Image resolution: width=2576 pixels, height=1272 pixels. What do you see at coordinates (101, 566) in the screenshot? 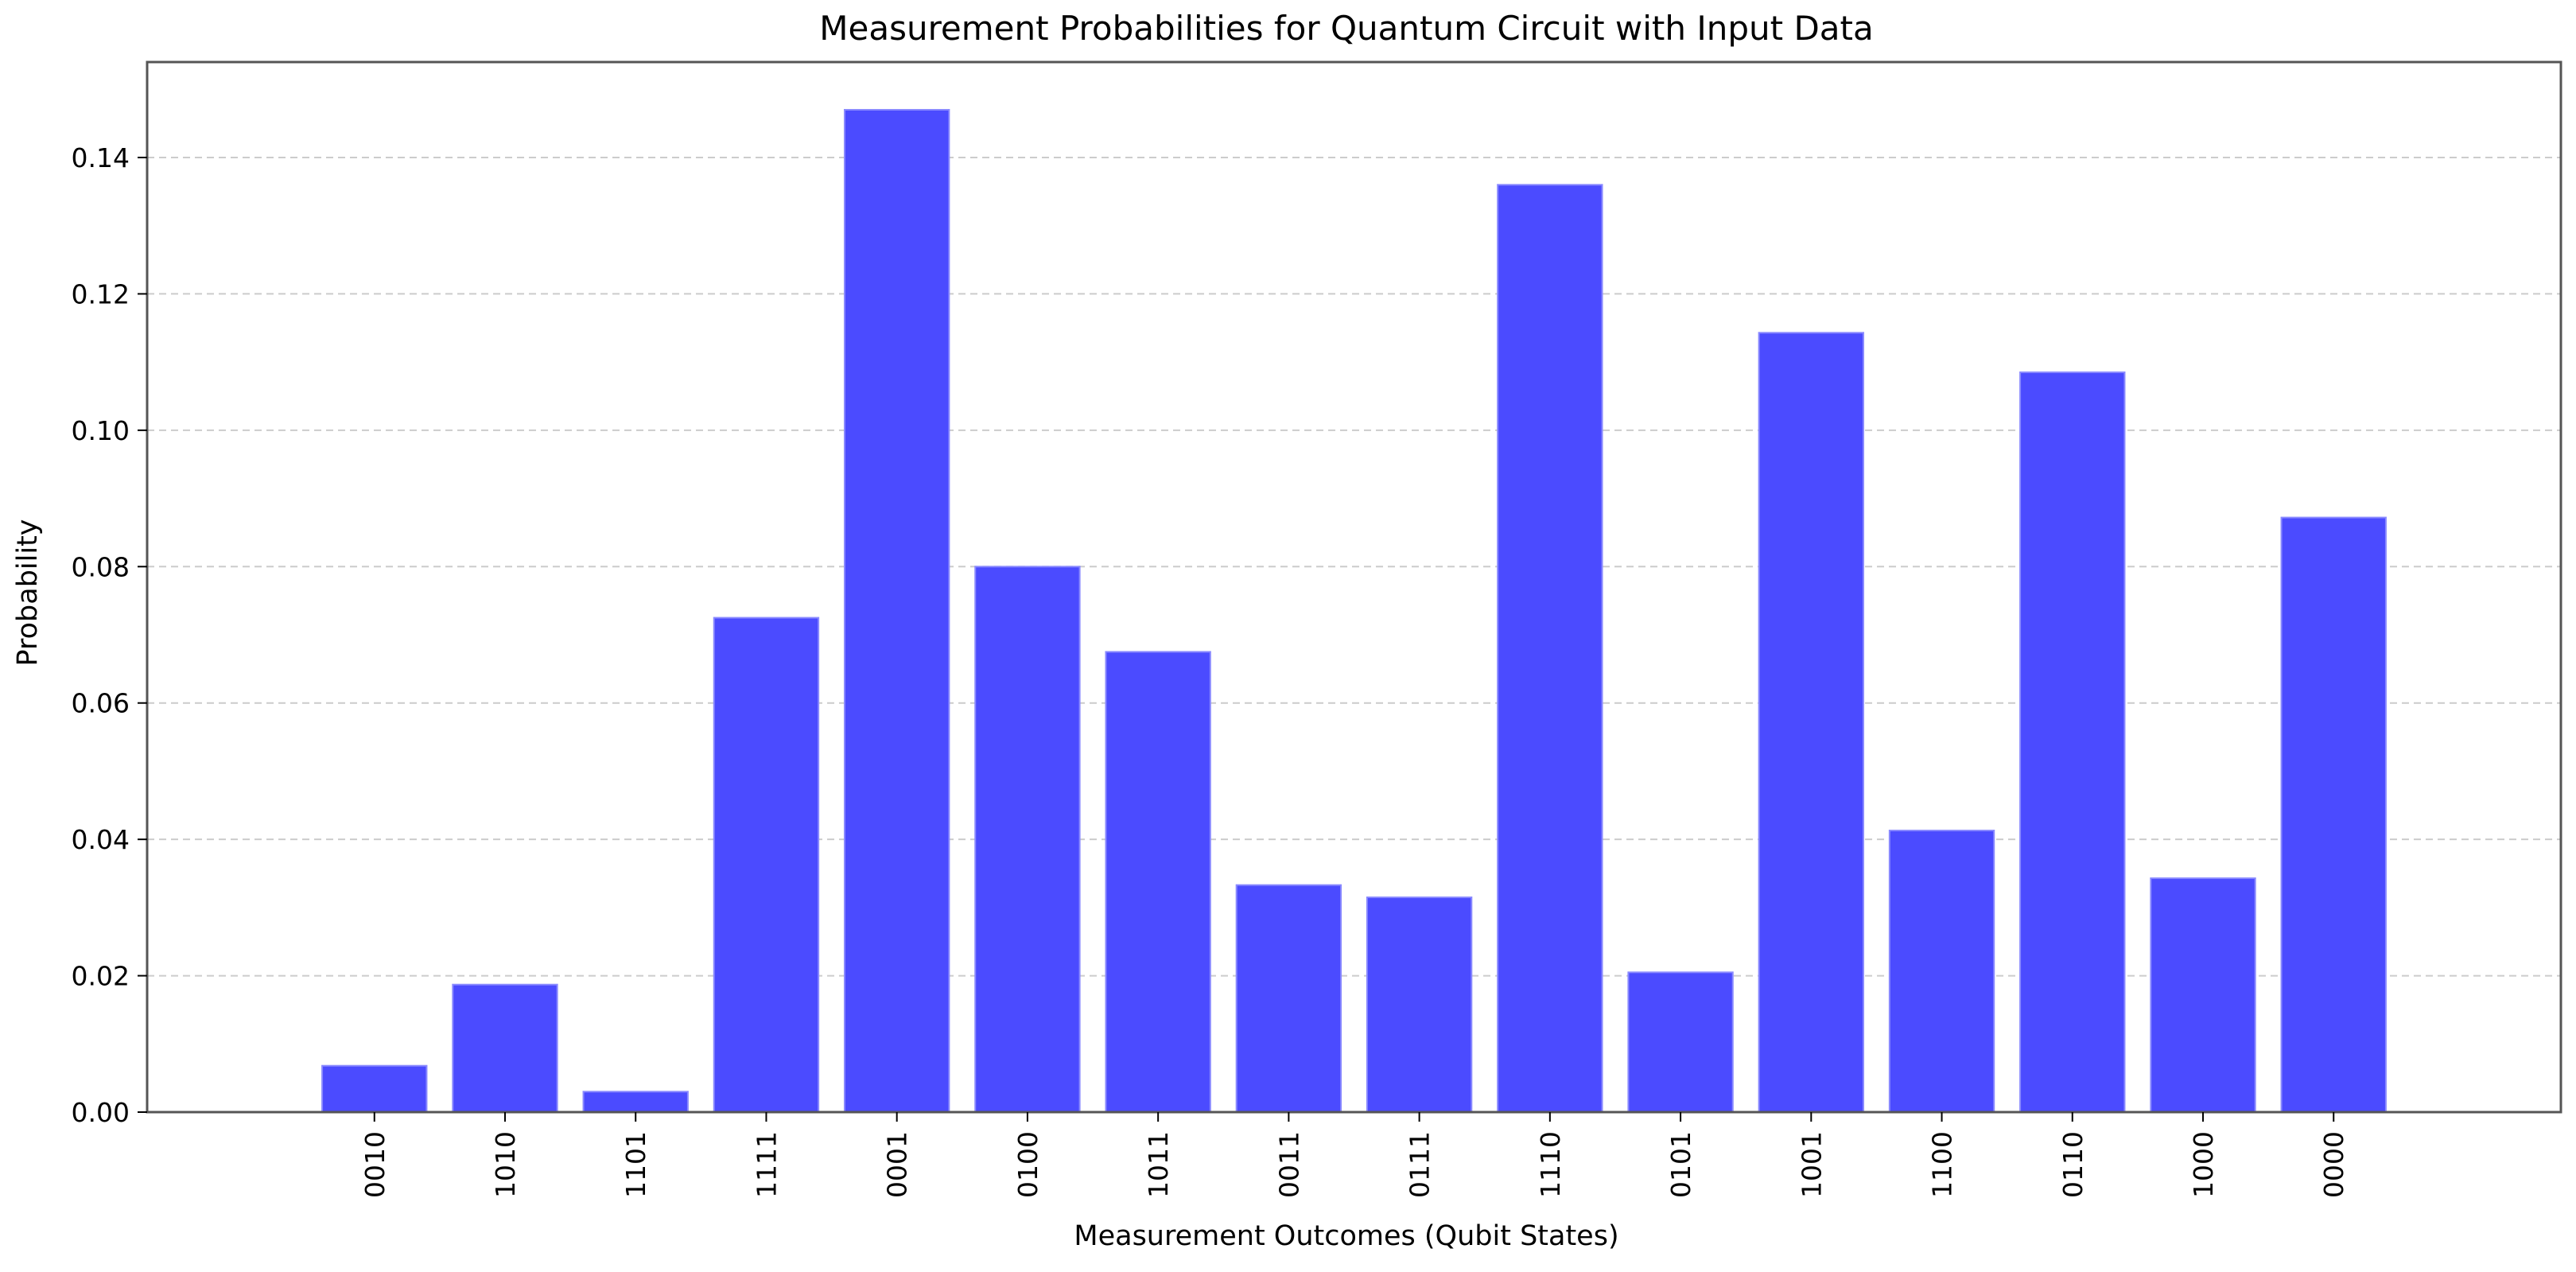
I see `y-tick-label: 0.08` at bounding box center [101, 566].